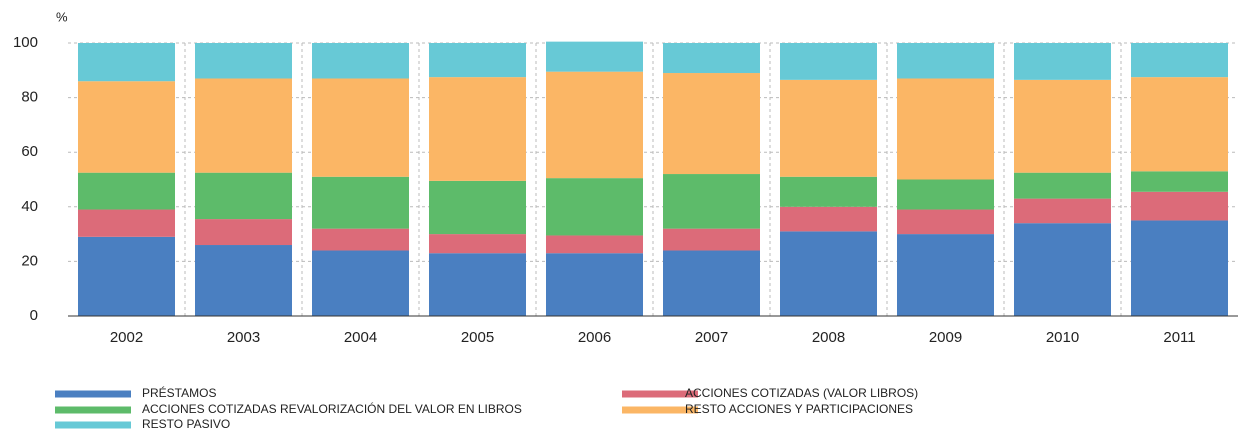 This screenshot has width=1240, height=442. I want to click on x-tick-label: 2003, so click(243, 337).